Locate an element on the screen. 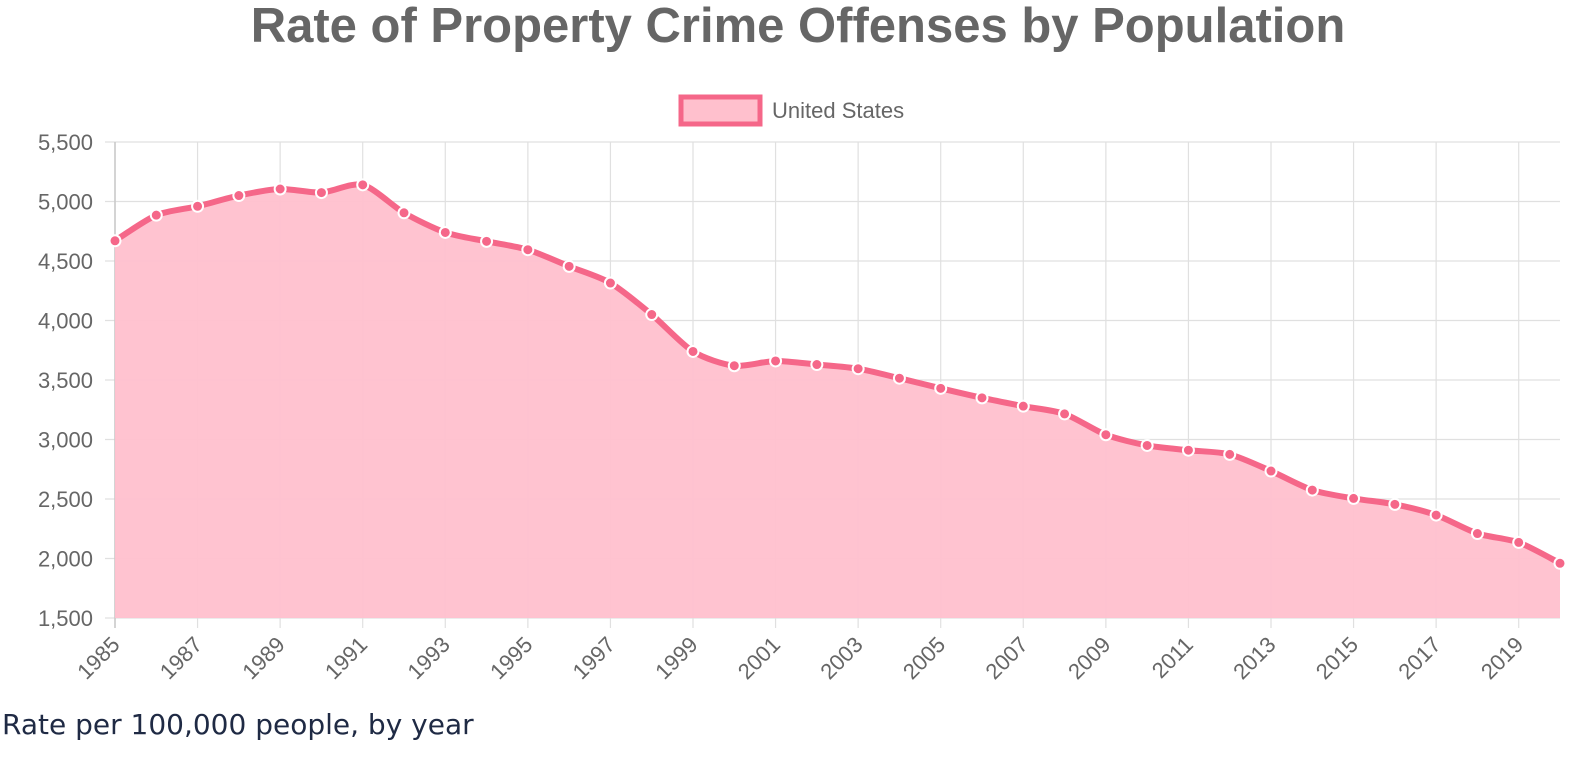  y-tick-label: 4,000 is located at coordinates (65, 321).